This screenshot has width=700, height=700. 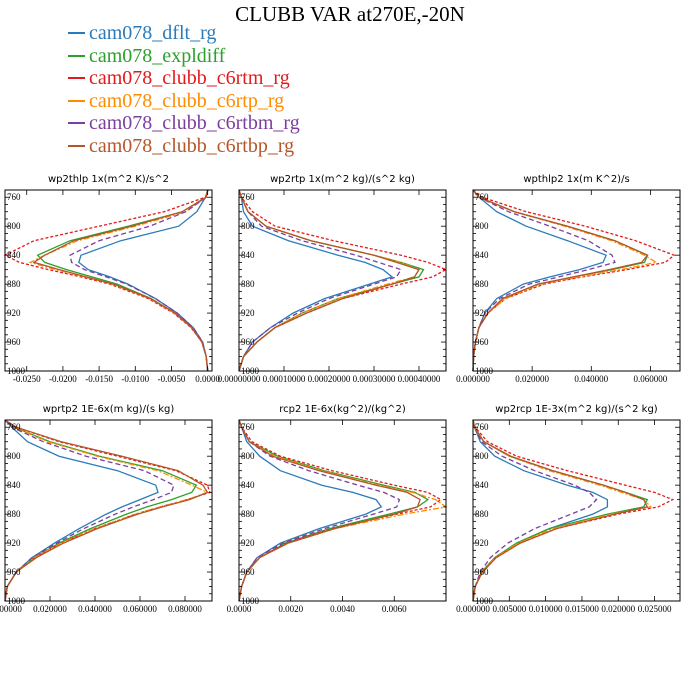 What do you see at coordinates (576, 409) in the screenshot?
I see `panel-title: wp2rcp 1E-3x(m^2 kg)/(s^2 kg)` at bounding box center [576, 409].